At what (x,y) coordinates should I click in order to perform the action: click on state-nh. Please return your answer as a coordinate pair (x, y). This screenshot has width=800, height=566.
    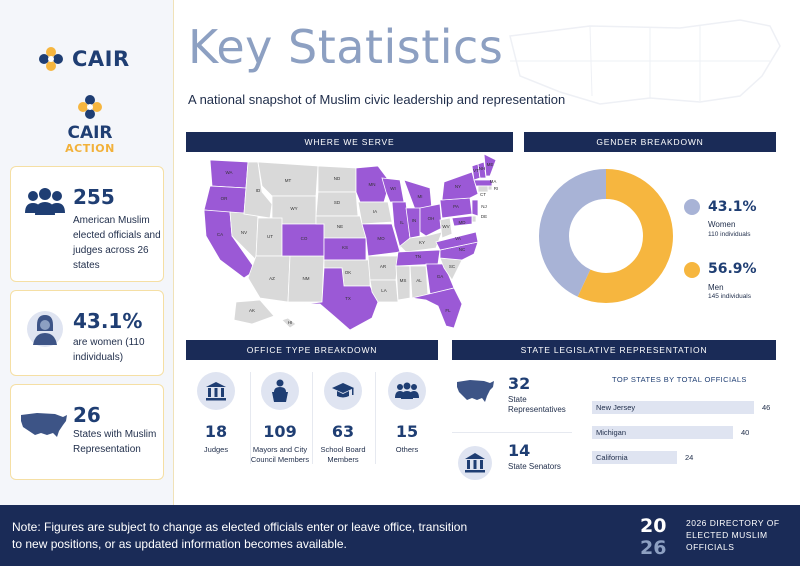
    Looking at the image, I should click on (482, 170).